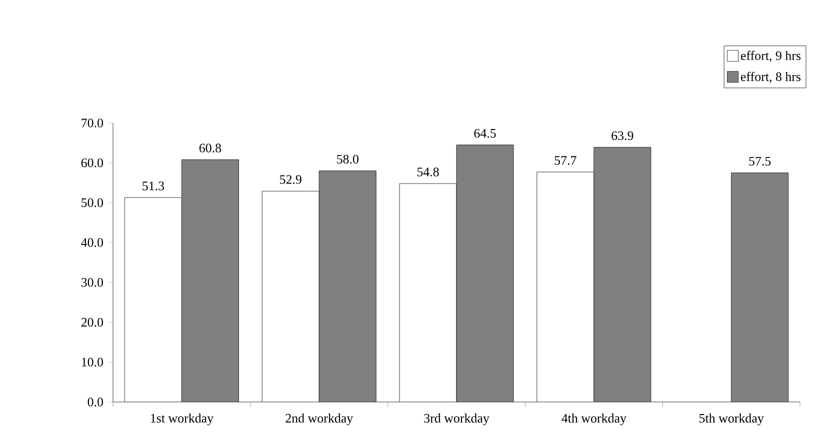  I want to click on x-tick-label: 2nd workday, so click(320, 420).